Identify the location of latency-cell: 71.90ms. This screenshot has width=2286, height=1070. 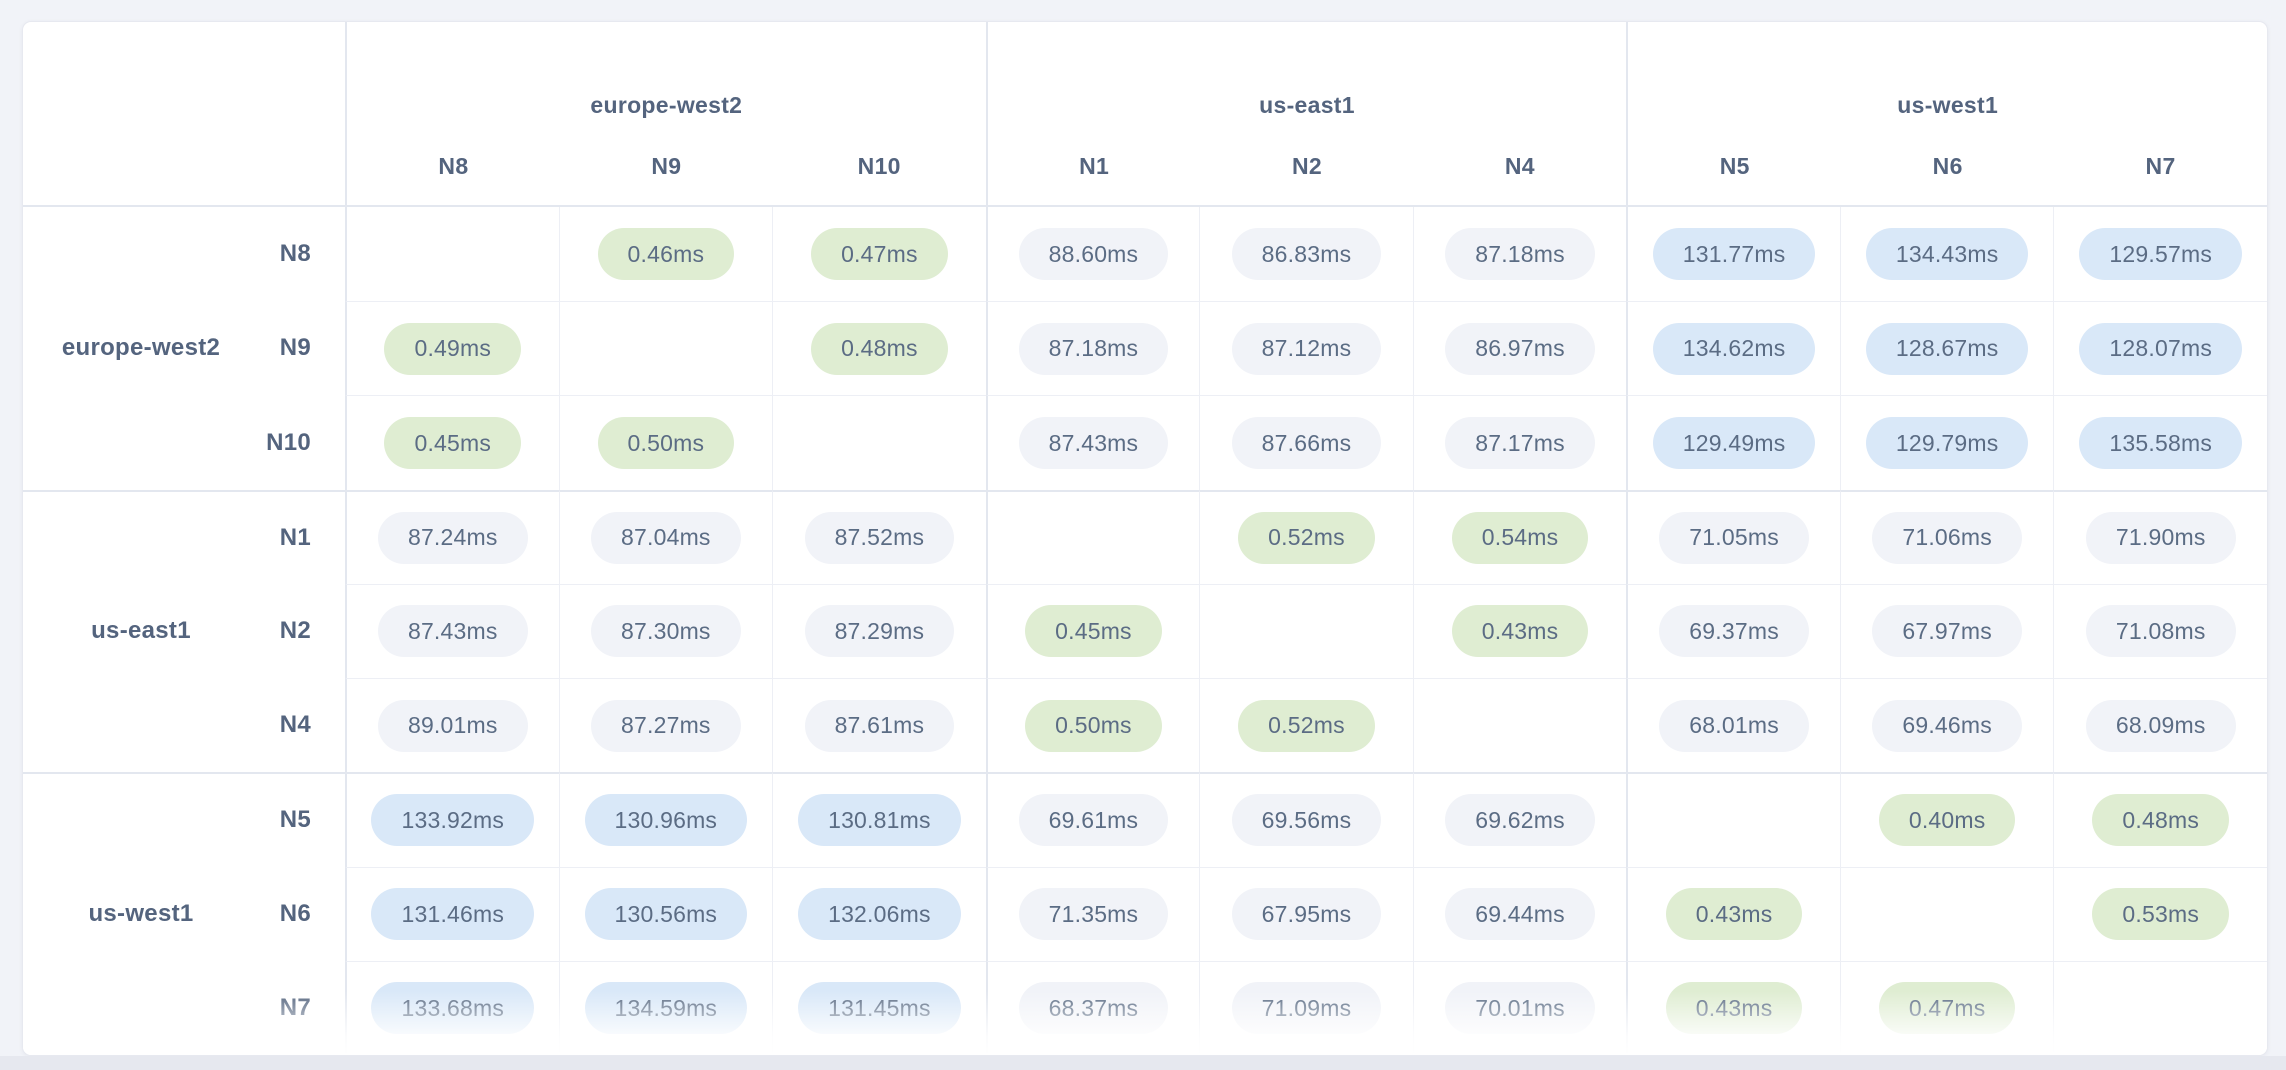
(2160, 536).